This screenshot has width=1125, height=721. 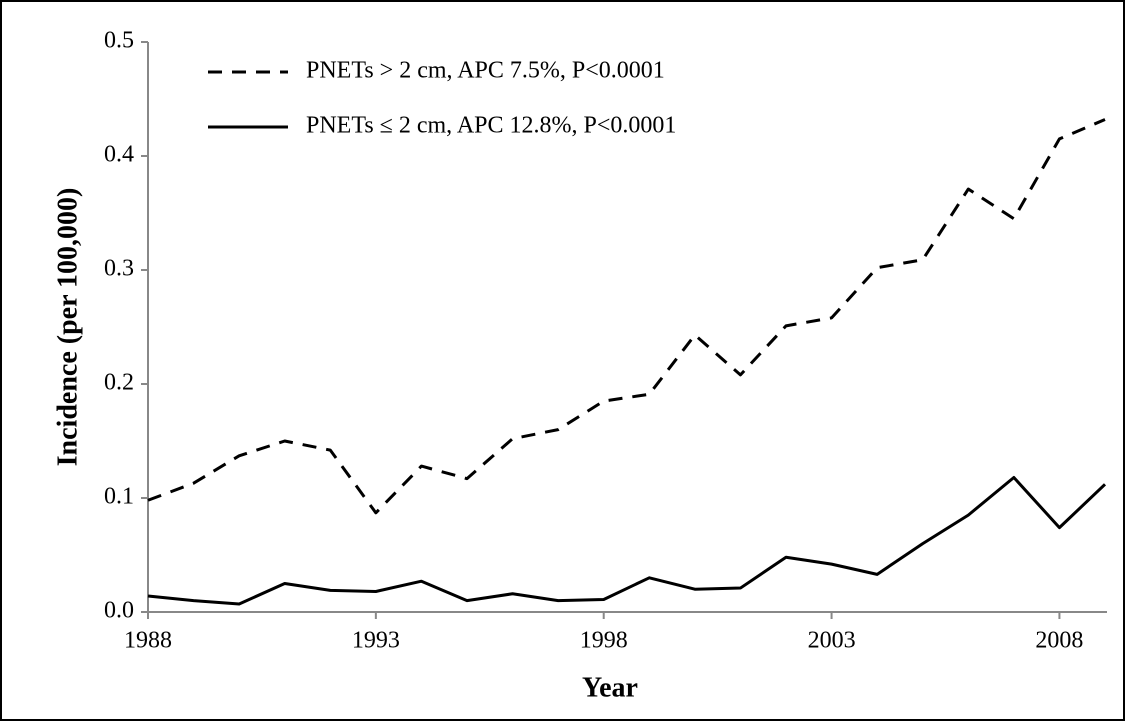 What do you see at coordinates (491, 126) in the screenshot?
I see `legend-label: PNETs ≤ 2 cm, APC 12.8%, P<0.0001` at bounding box center [491, 126].